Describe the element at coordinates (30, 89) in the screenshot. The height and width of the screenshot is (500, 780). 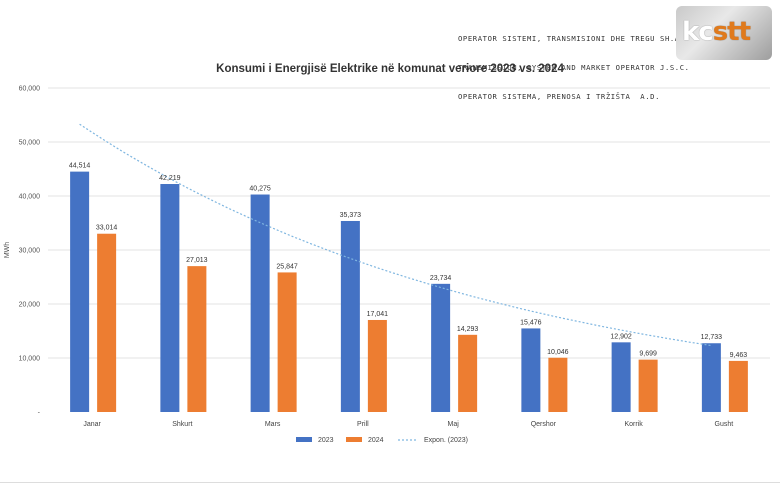
I see `y-tick-label: 60,000` at that location.